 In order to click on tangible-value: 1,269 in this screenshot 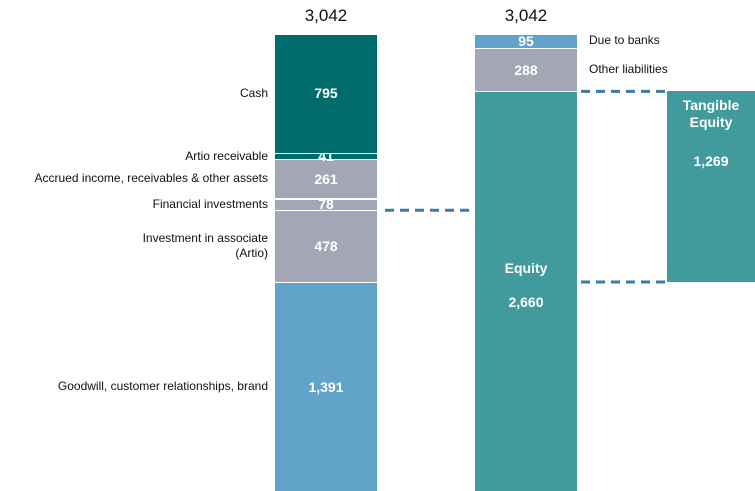, I will do `click(711, 161)`.